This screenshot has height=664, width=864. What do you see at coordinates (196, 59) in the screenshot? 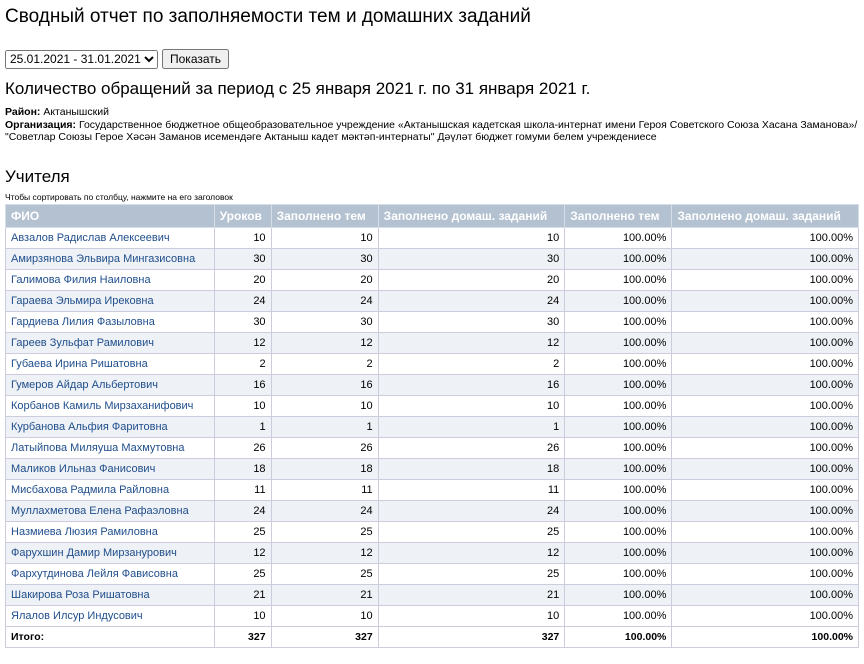
I see `show-button: Показать` at bounding box center [196, 59].